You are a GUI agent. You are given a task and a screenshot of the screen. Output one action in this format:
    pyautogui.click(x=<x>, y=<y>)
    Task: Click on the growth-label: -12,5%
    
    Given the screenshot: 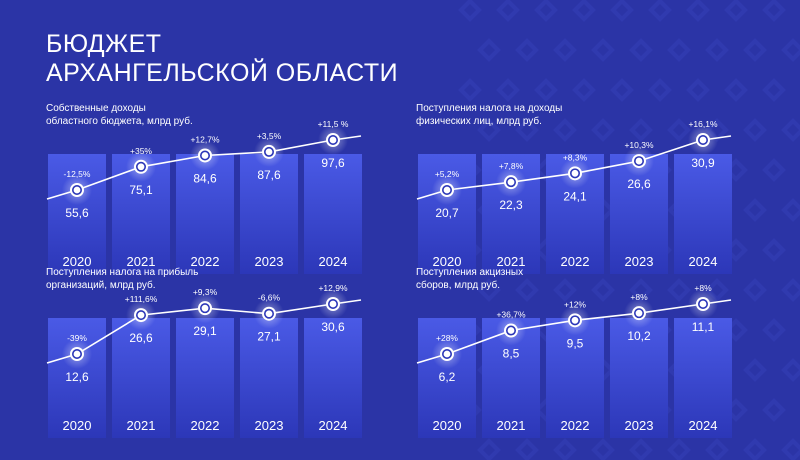 What is the action you would take?
    pyautogui.click(x=77, y=174)
    